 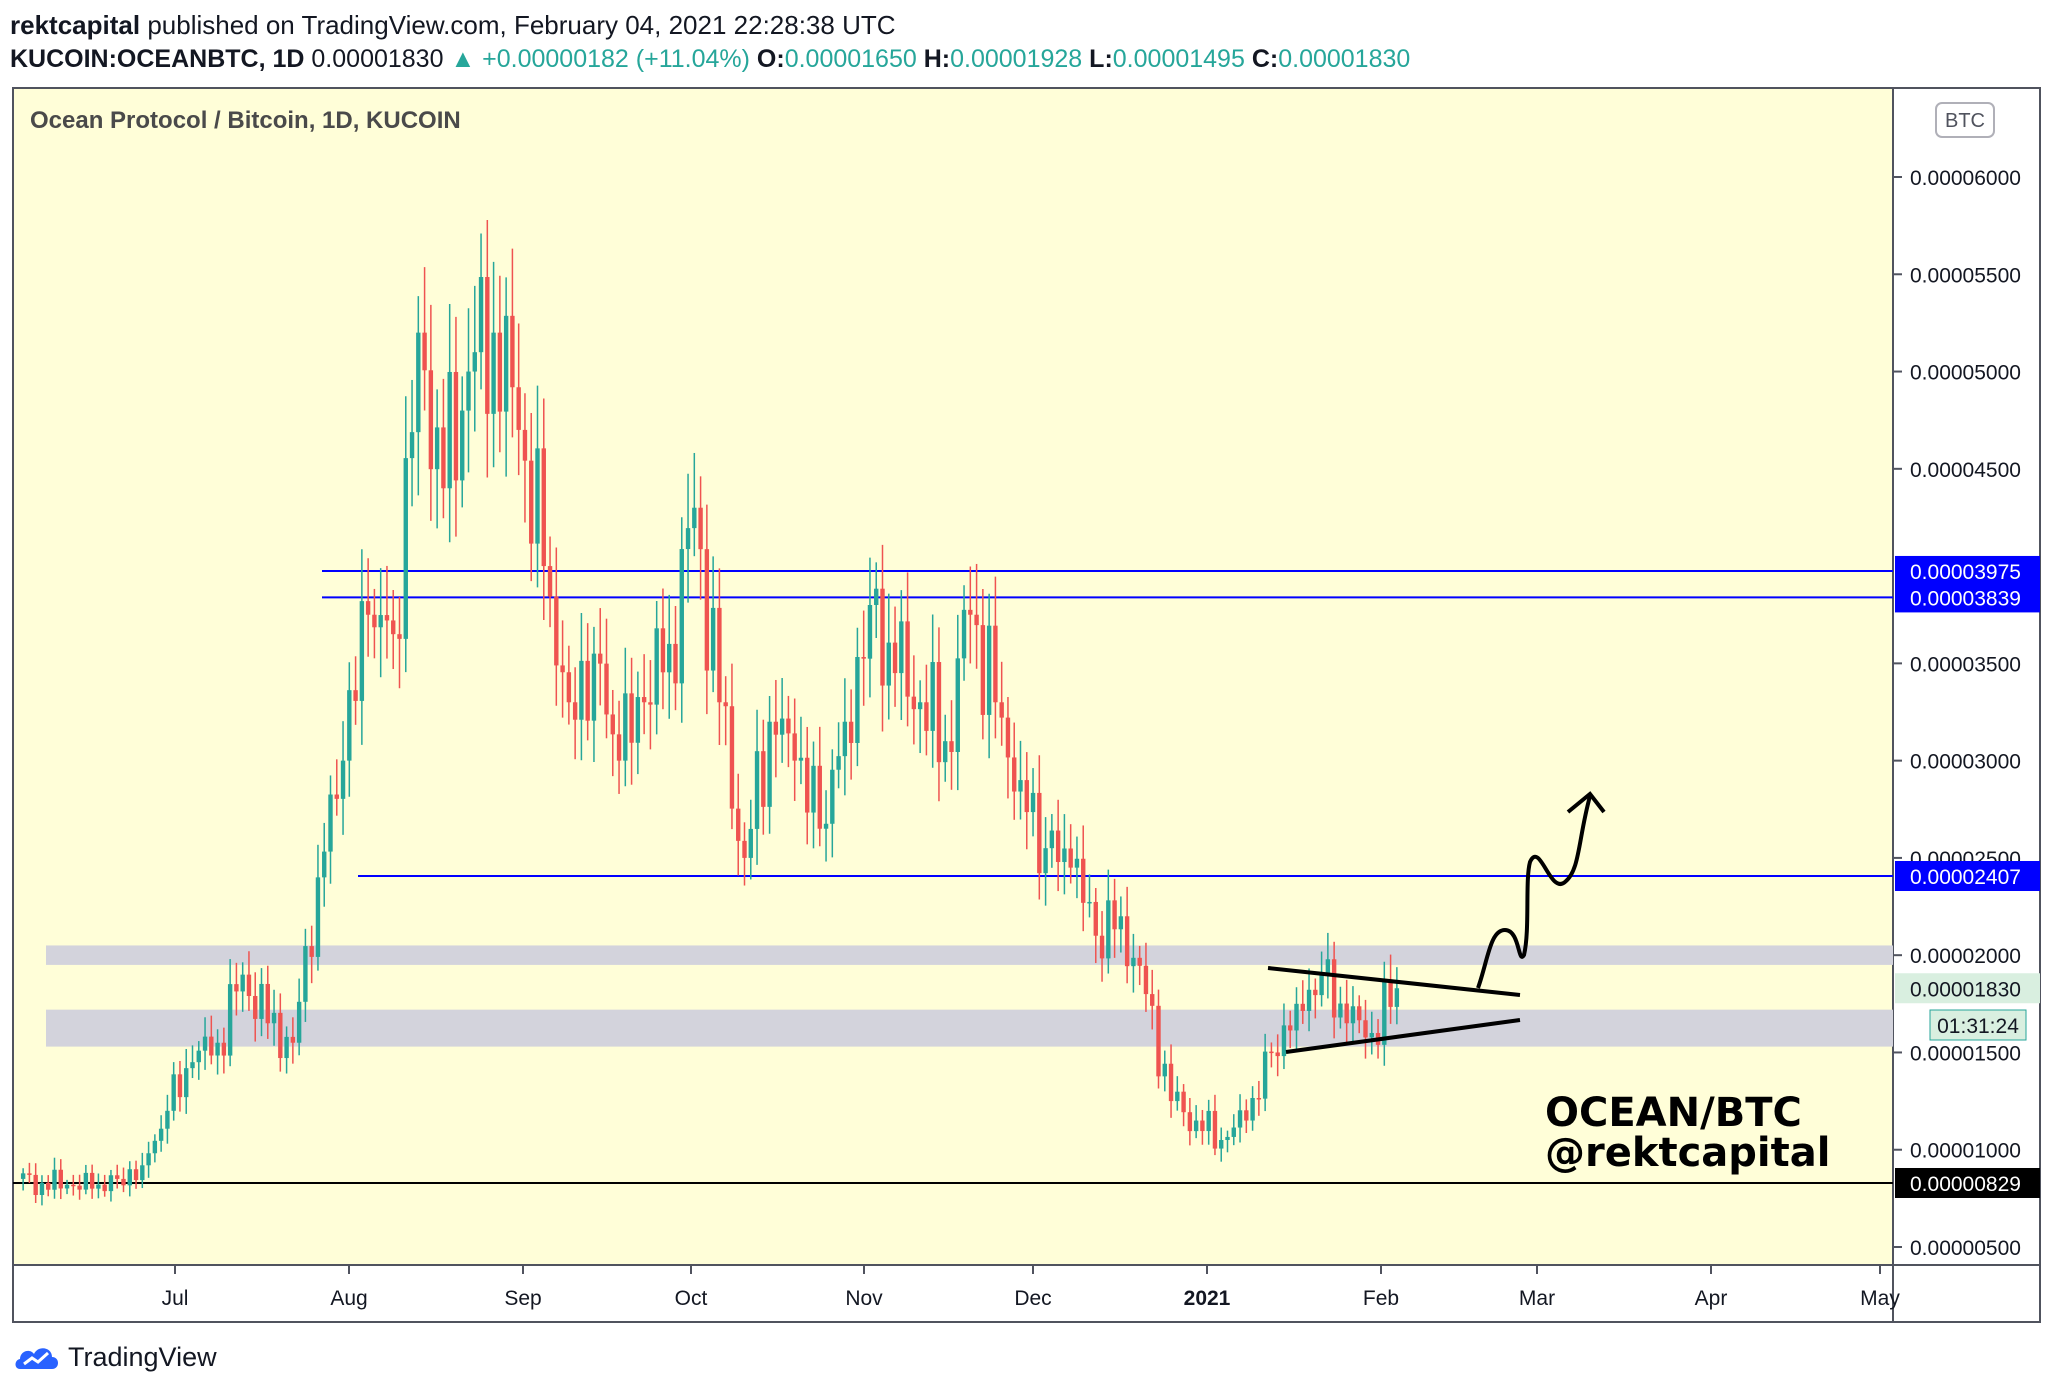 I want to click on price-change: ▲ +0.00000182 (+11.04%), so click(x=600, y=59).